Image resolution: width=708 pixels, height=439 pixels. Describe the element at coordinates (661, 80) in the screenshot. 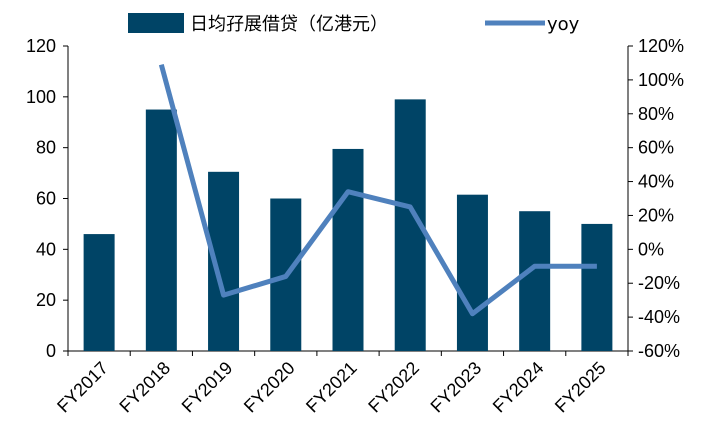

I see `right-tick-label: 100%` at that location.